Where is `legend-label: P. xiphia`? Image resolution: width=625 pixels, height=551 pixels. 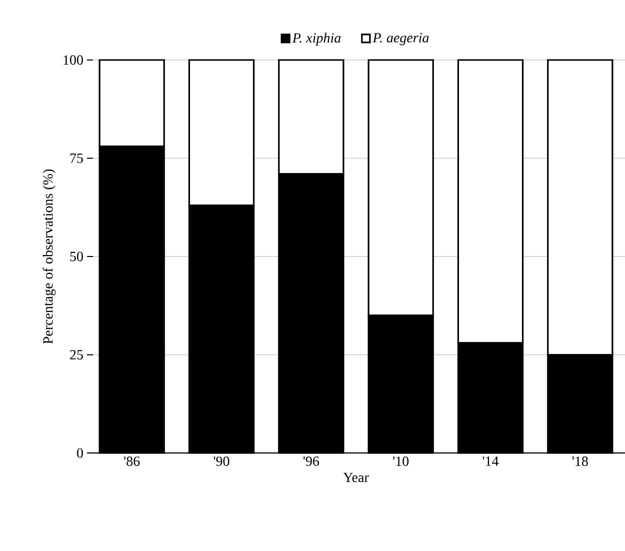
legend-label: P. xiphia is located at coordinates (316, 39).